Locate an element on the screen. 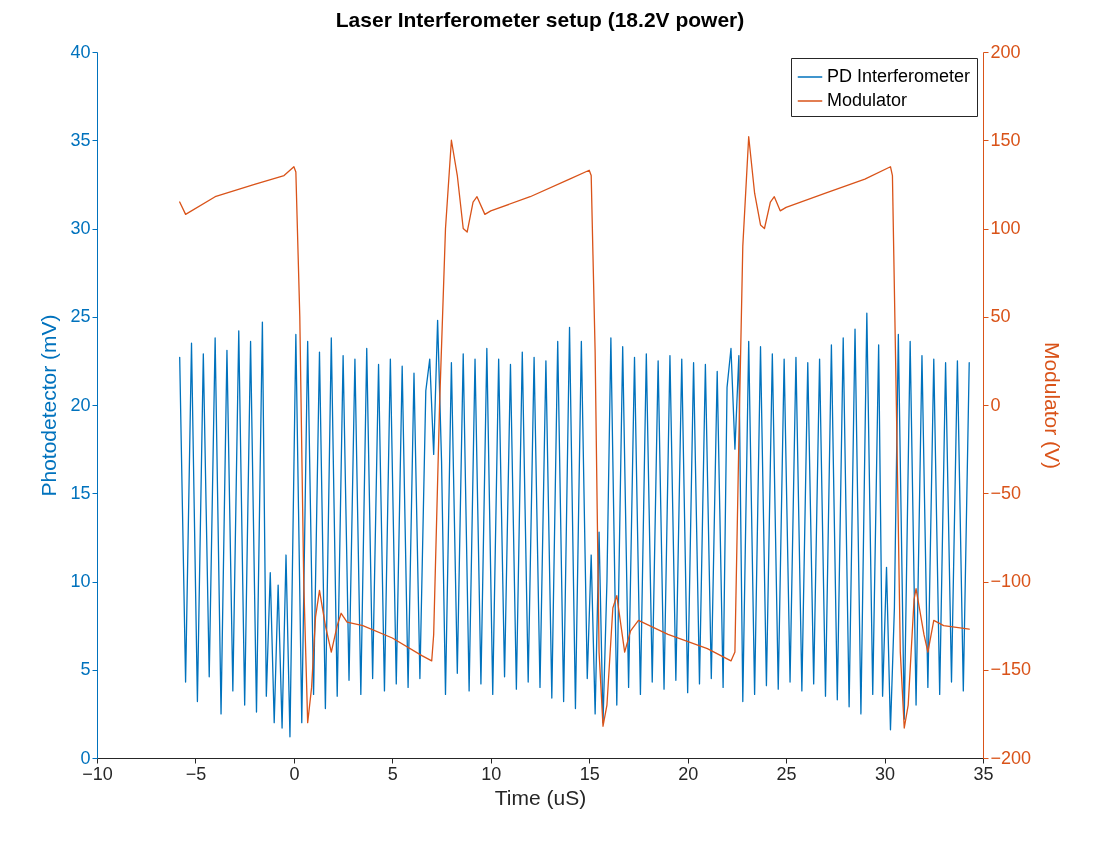  y2-tick-label: 0 is located at coordinates (995, 404).